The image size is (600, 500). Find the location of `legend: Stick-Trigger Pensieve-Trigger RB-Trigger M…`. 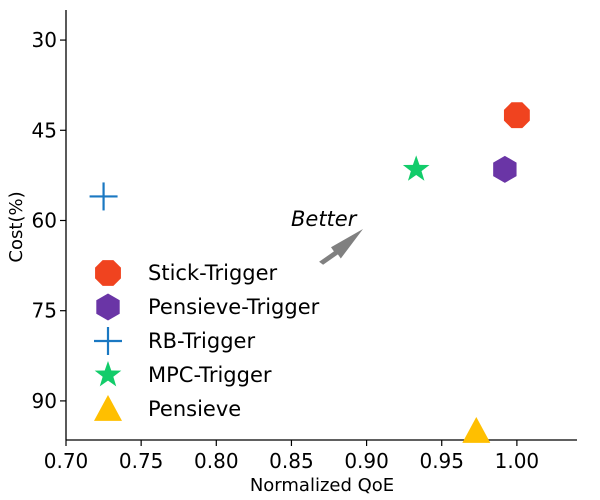

legend: Stick-Trigger Pensieve-Trigger RB-Trigger M… is located at coordinates (207, 340).